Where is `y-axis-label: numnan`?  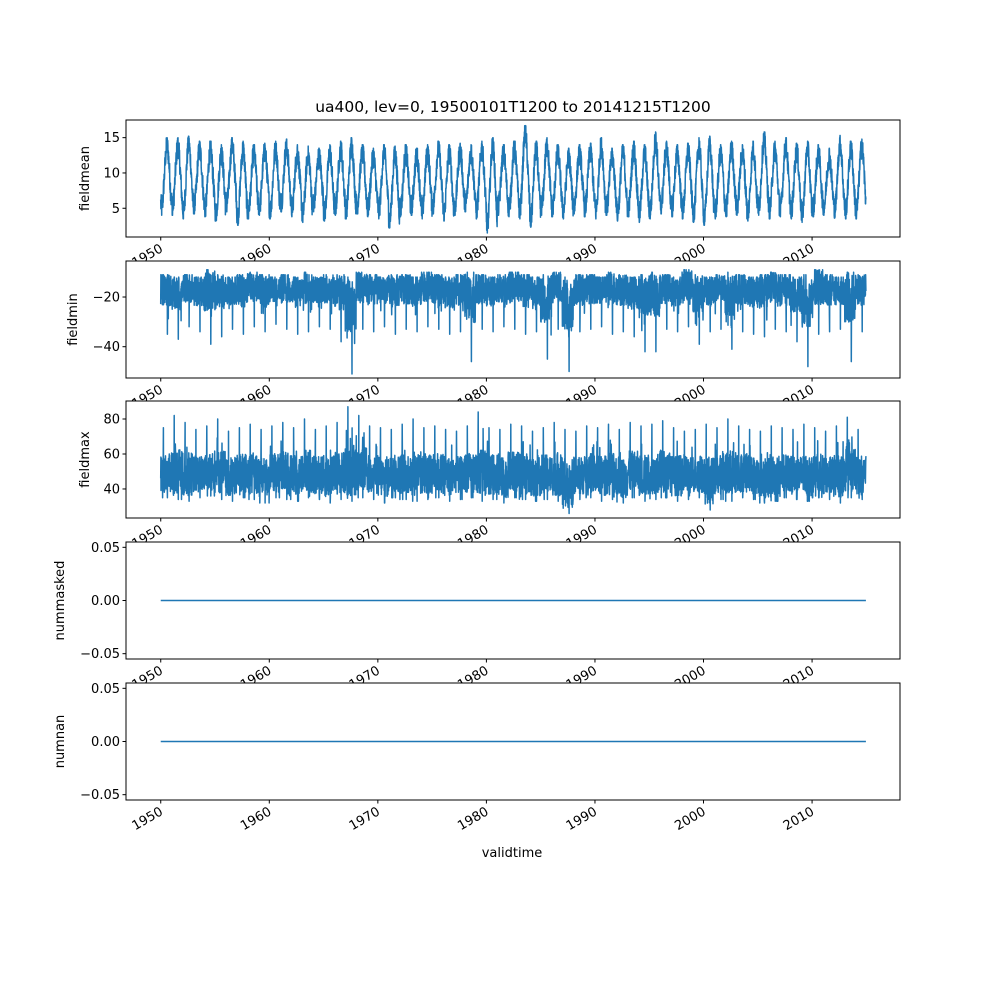
y-axis-label: numnan is located at coordinates (60, 742).